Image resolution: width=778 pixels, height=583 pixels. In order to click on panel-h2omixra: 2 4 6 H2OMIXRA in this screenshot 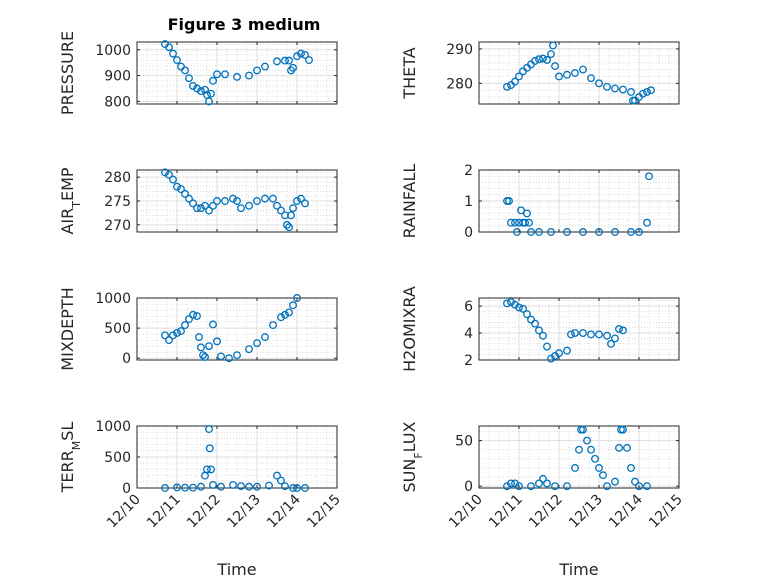, I will do `click(540, 329)`.